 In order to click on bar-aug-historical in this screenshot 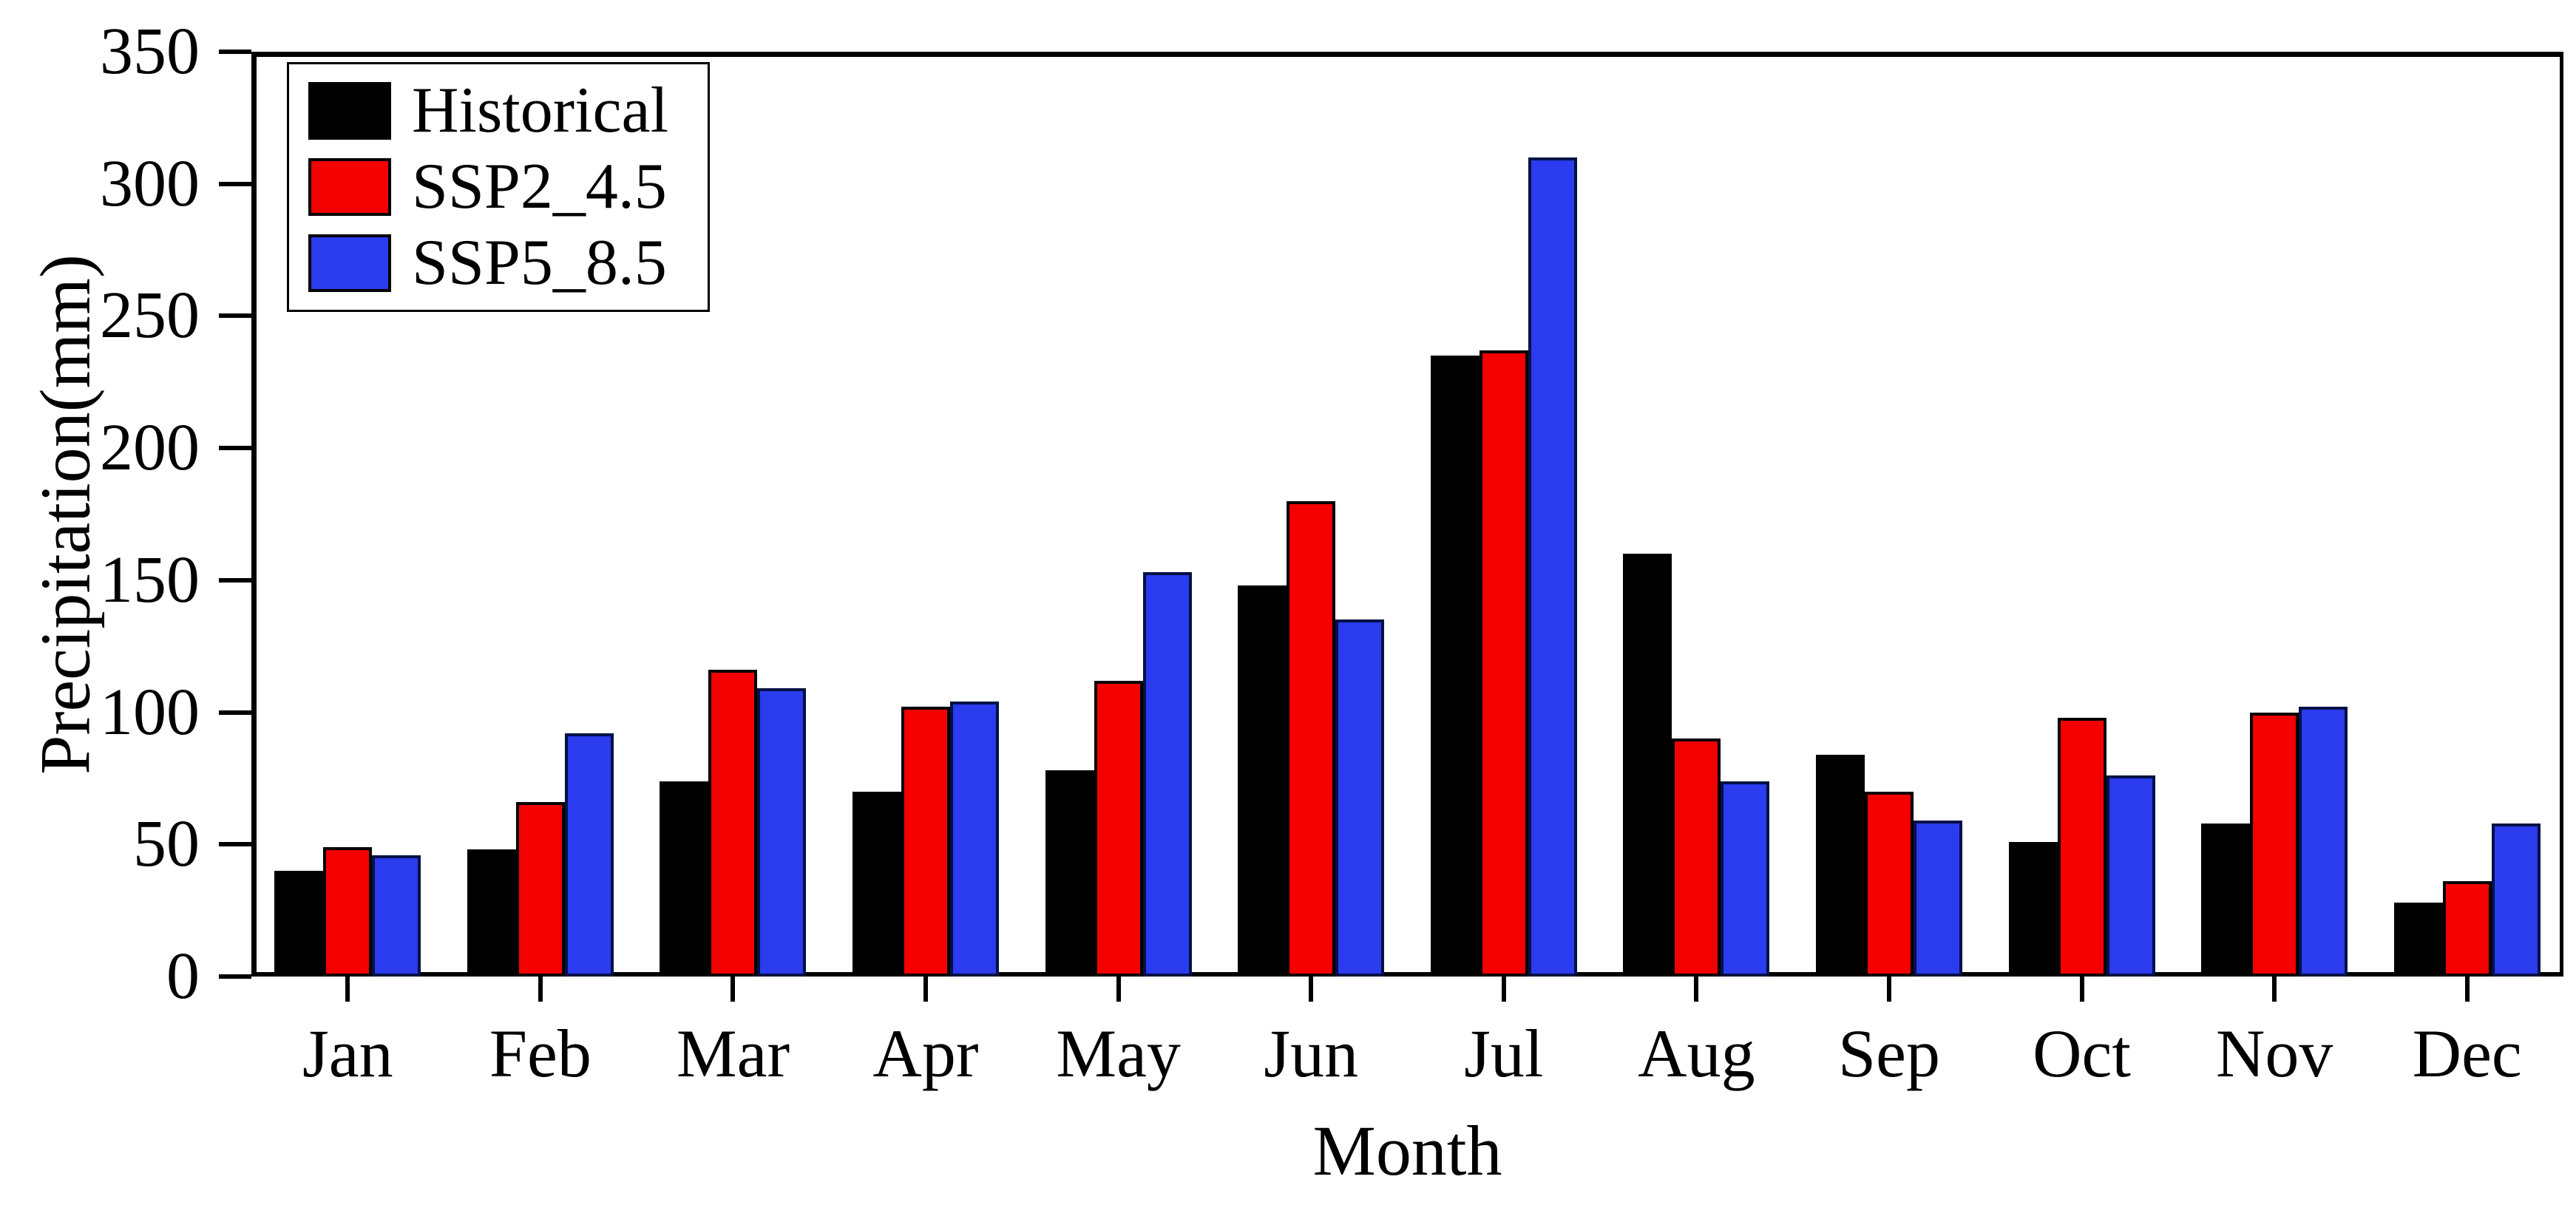, I will do `click(1647, 765)`.